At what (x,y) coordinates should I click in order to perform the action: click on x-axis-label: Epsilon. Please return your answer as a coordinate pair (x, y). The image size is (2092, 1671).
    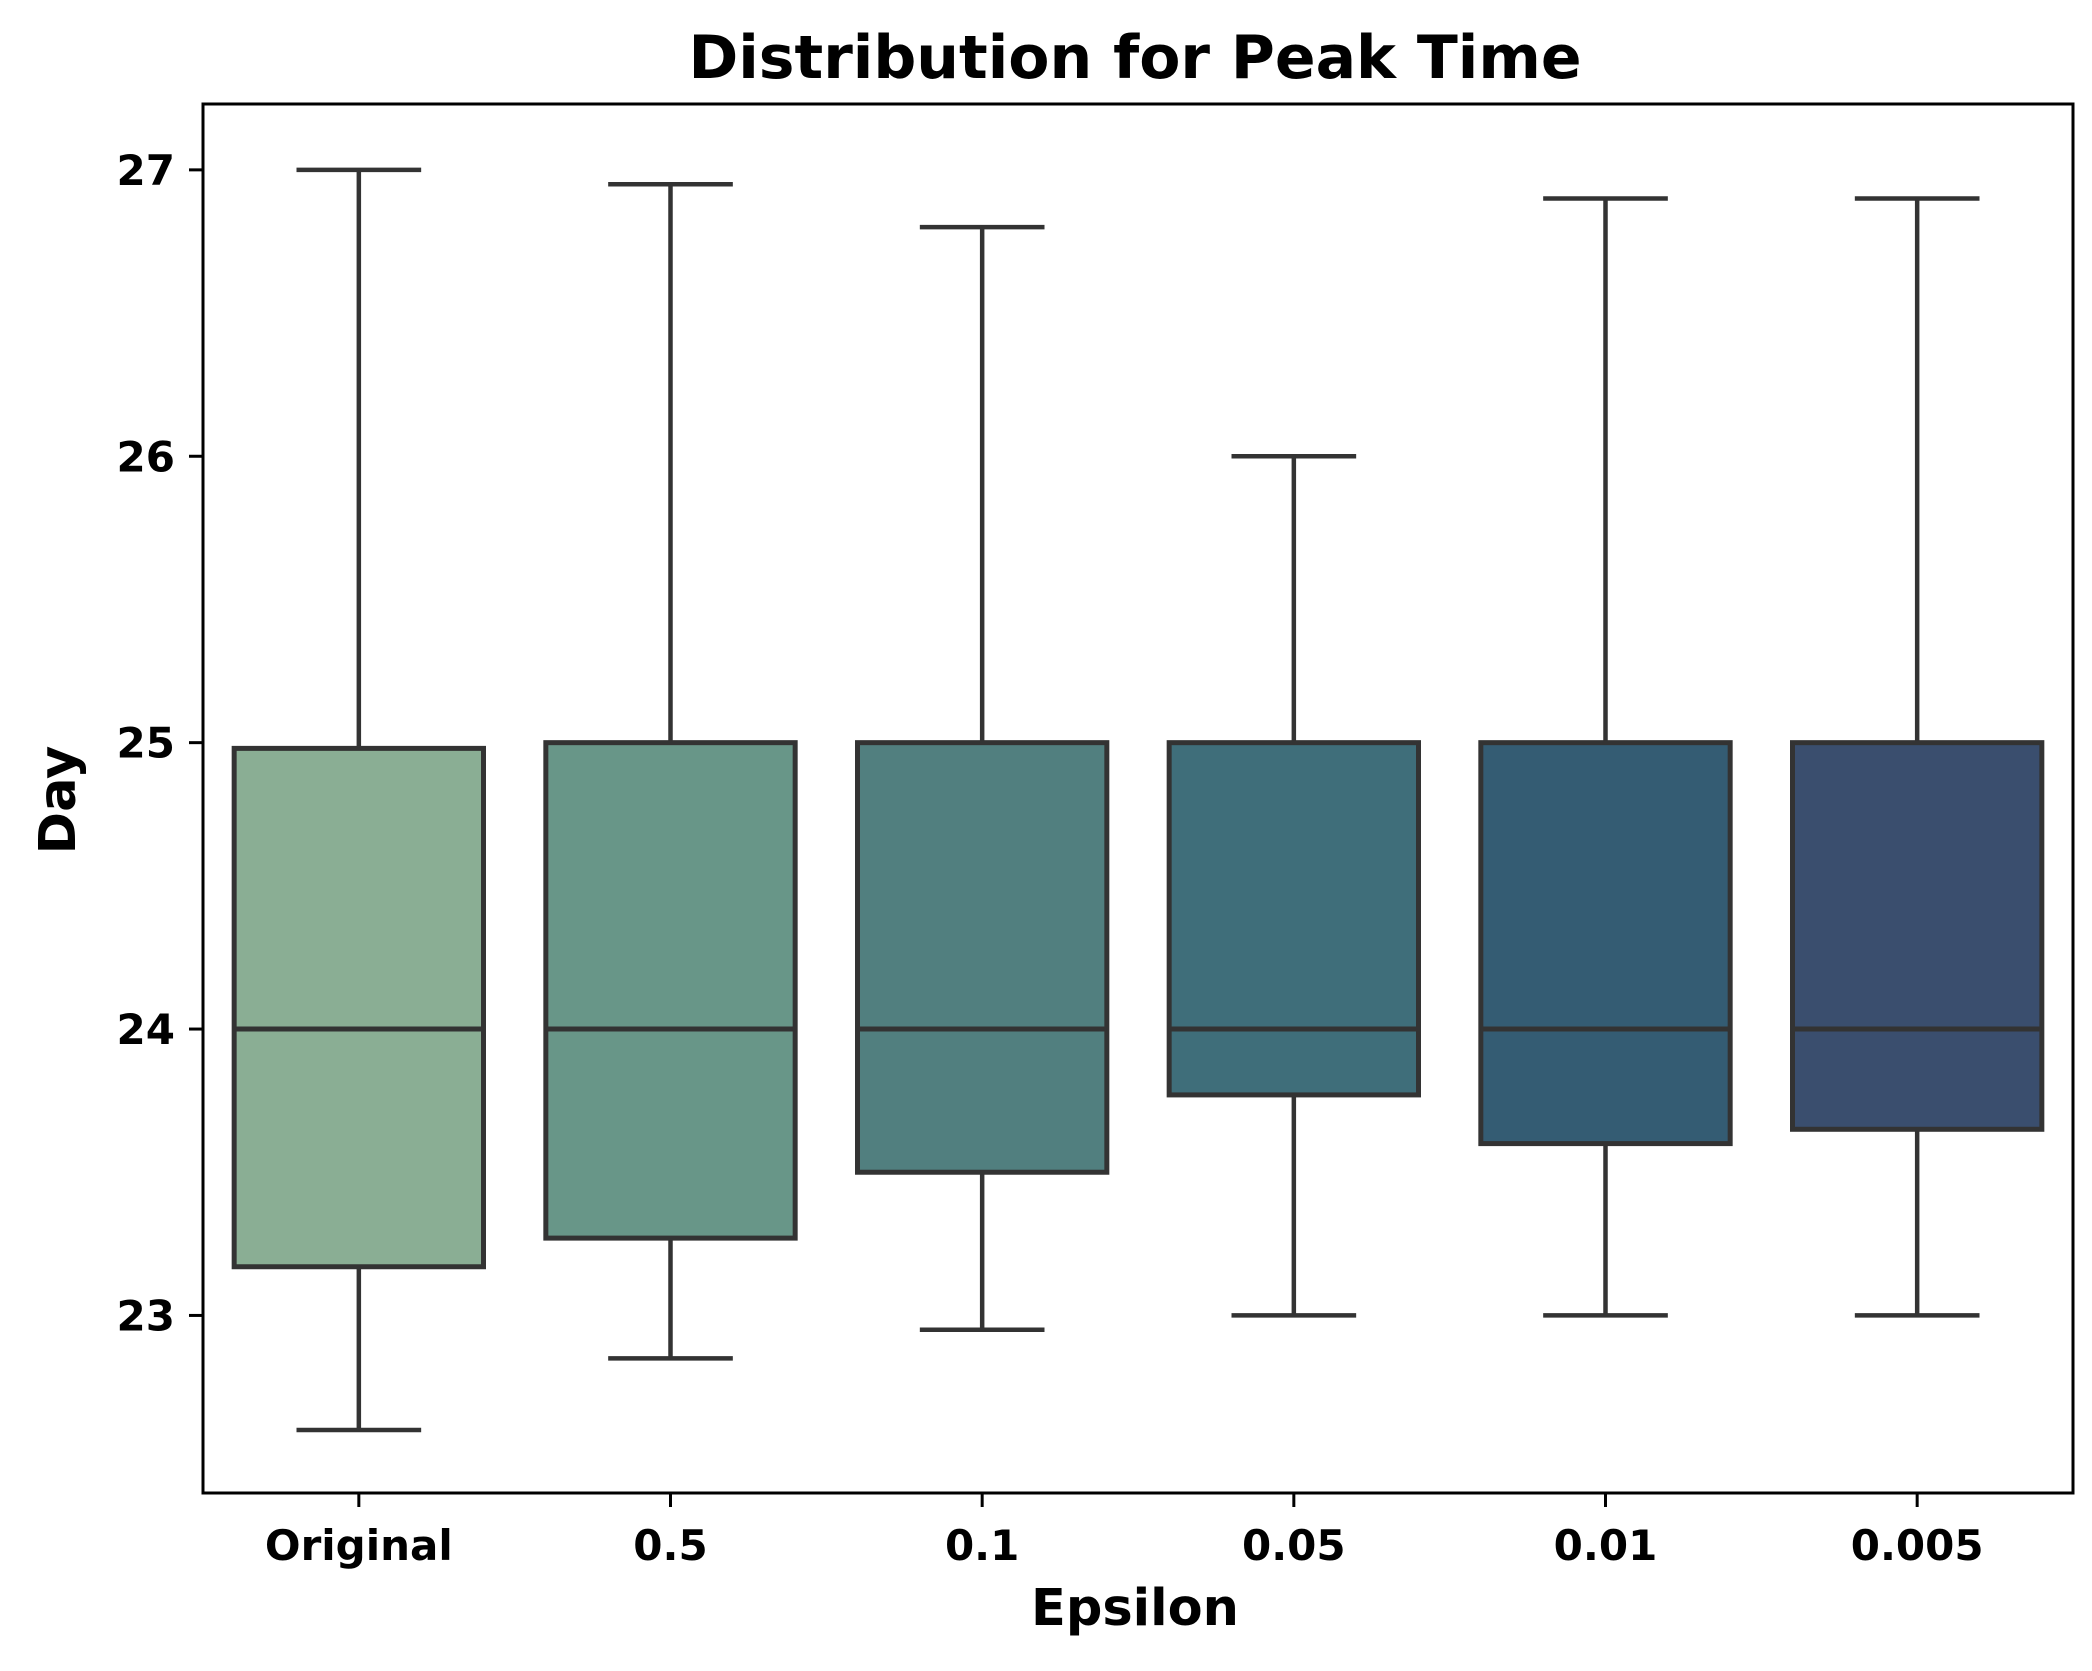
    Looking at the image, I should click on (1135, 1608).